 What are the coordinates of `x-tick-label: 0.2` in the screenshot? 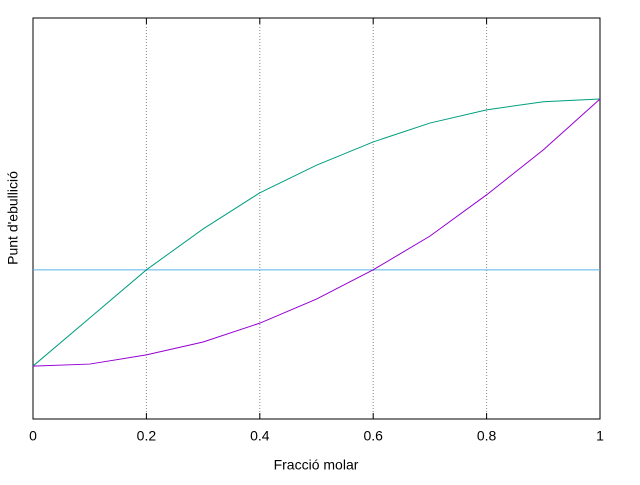 It's located at (147, 436).